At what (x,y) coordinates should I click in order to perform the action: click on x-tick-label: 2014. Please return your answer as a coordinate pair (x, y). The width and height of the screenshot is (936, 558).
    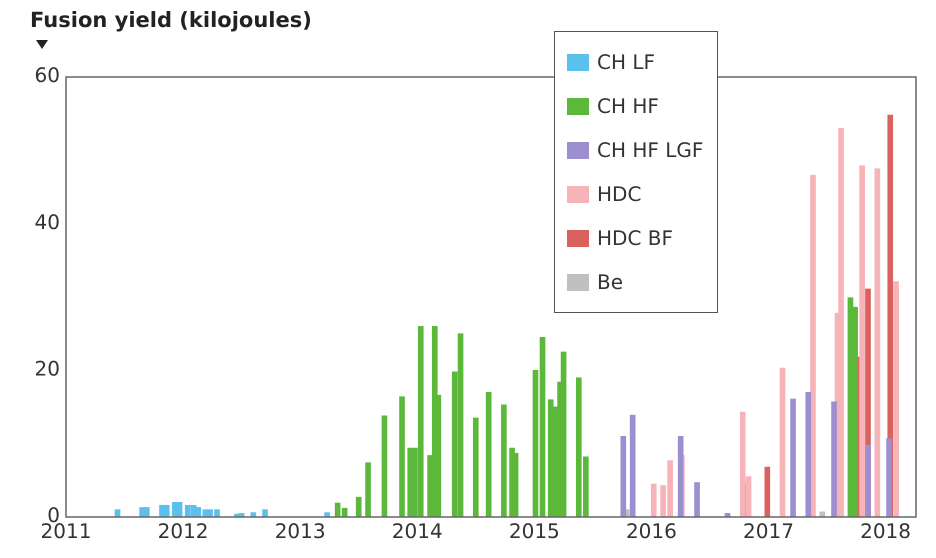
    Looking at the image, I should click on (417, 531).